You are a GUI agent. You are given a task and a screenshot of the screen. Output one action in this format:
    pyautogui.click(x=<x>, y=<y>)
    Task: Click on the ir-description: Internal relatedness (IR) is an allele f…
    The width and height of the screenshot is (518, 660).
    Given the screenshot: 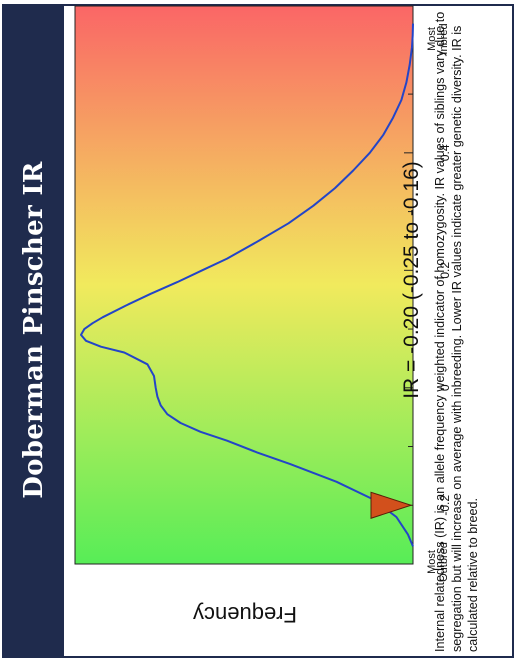 What is the action you would take?
    pyautogui.click(x=456, y=331)
    